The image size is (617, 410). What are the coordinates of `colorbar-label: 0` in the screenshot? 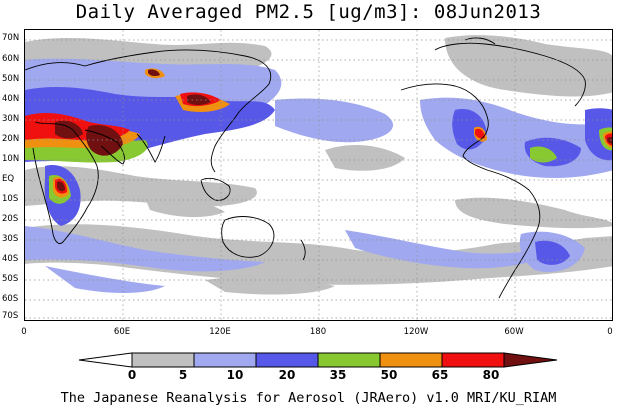 It's located at (132, 375).